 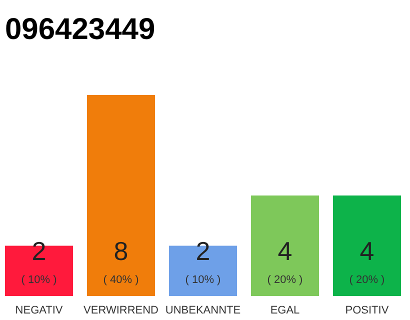 I want to click on x-tick-label: EGAL, so click(x=285, y=310).